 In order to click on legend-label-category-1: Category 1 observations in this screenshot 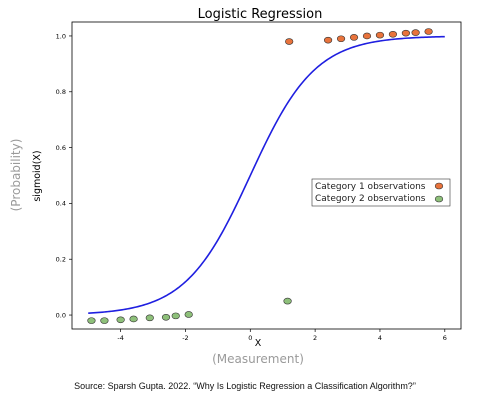, I will do `click(370, 187)`.